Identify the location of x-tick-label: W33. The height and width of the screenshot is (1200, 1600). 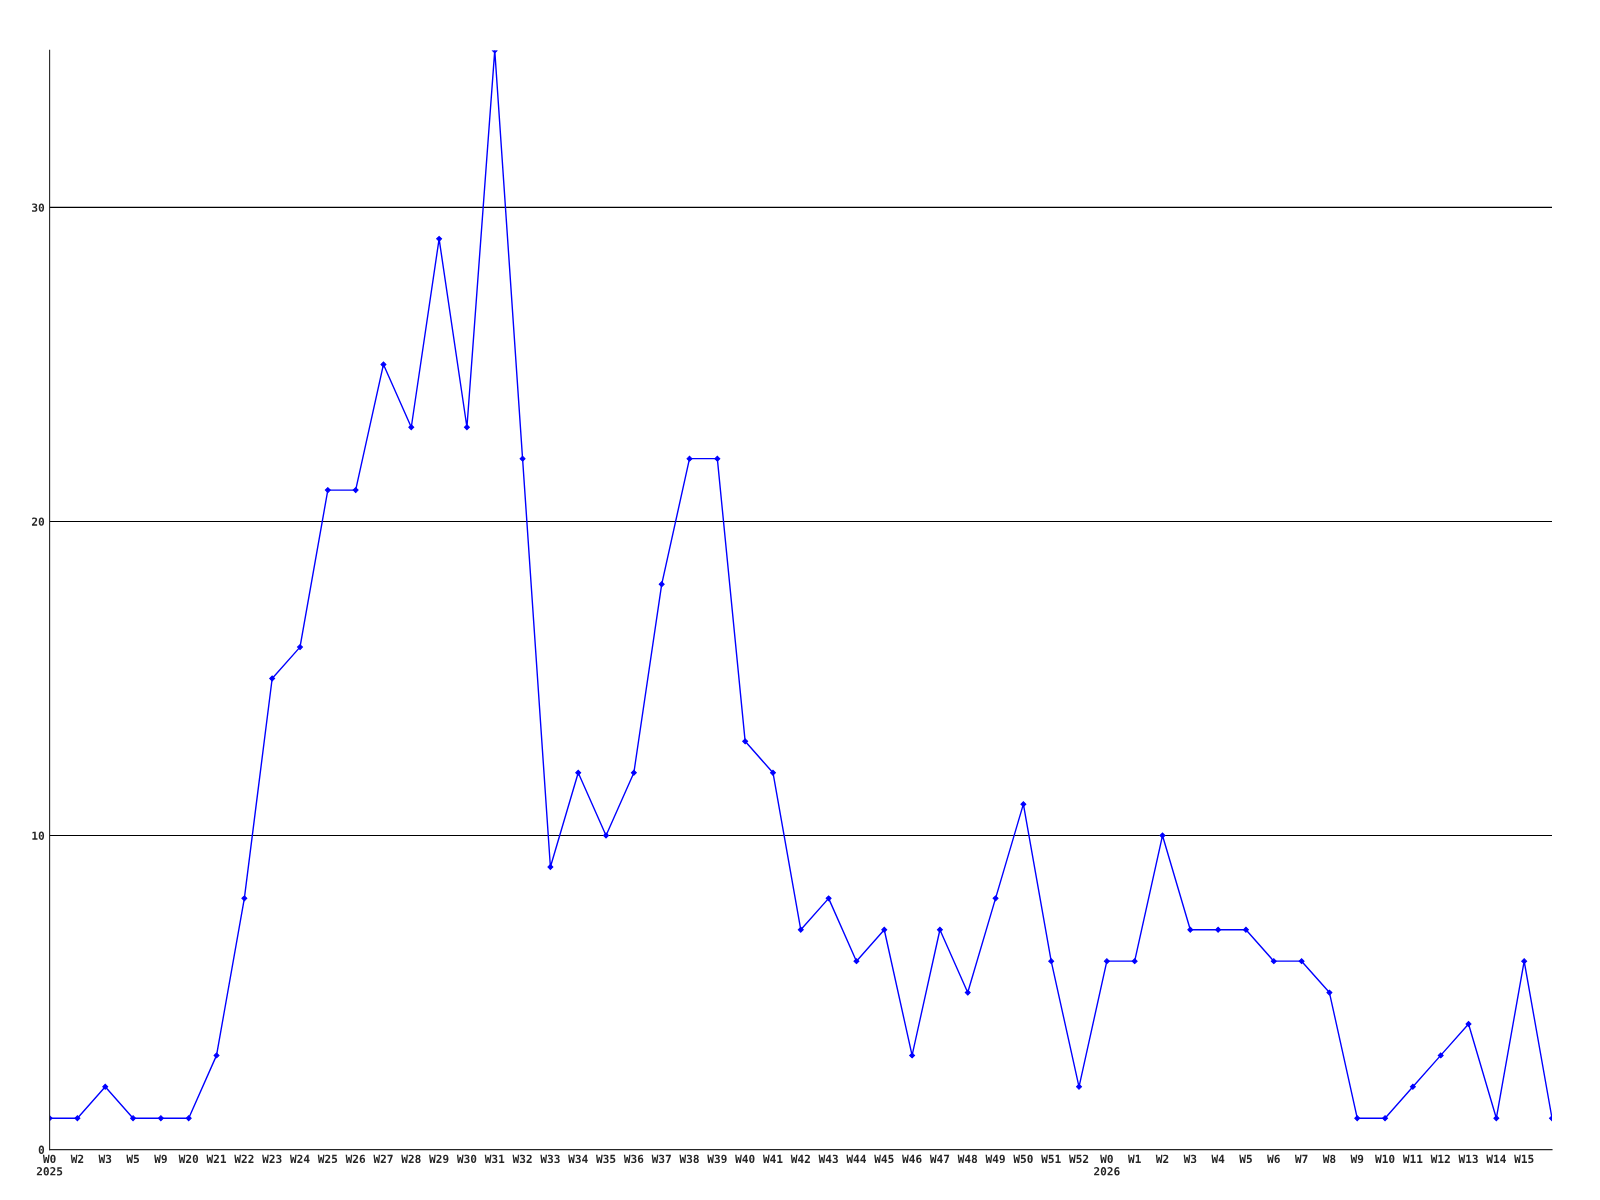
(550, 1159).